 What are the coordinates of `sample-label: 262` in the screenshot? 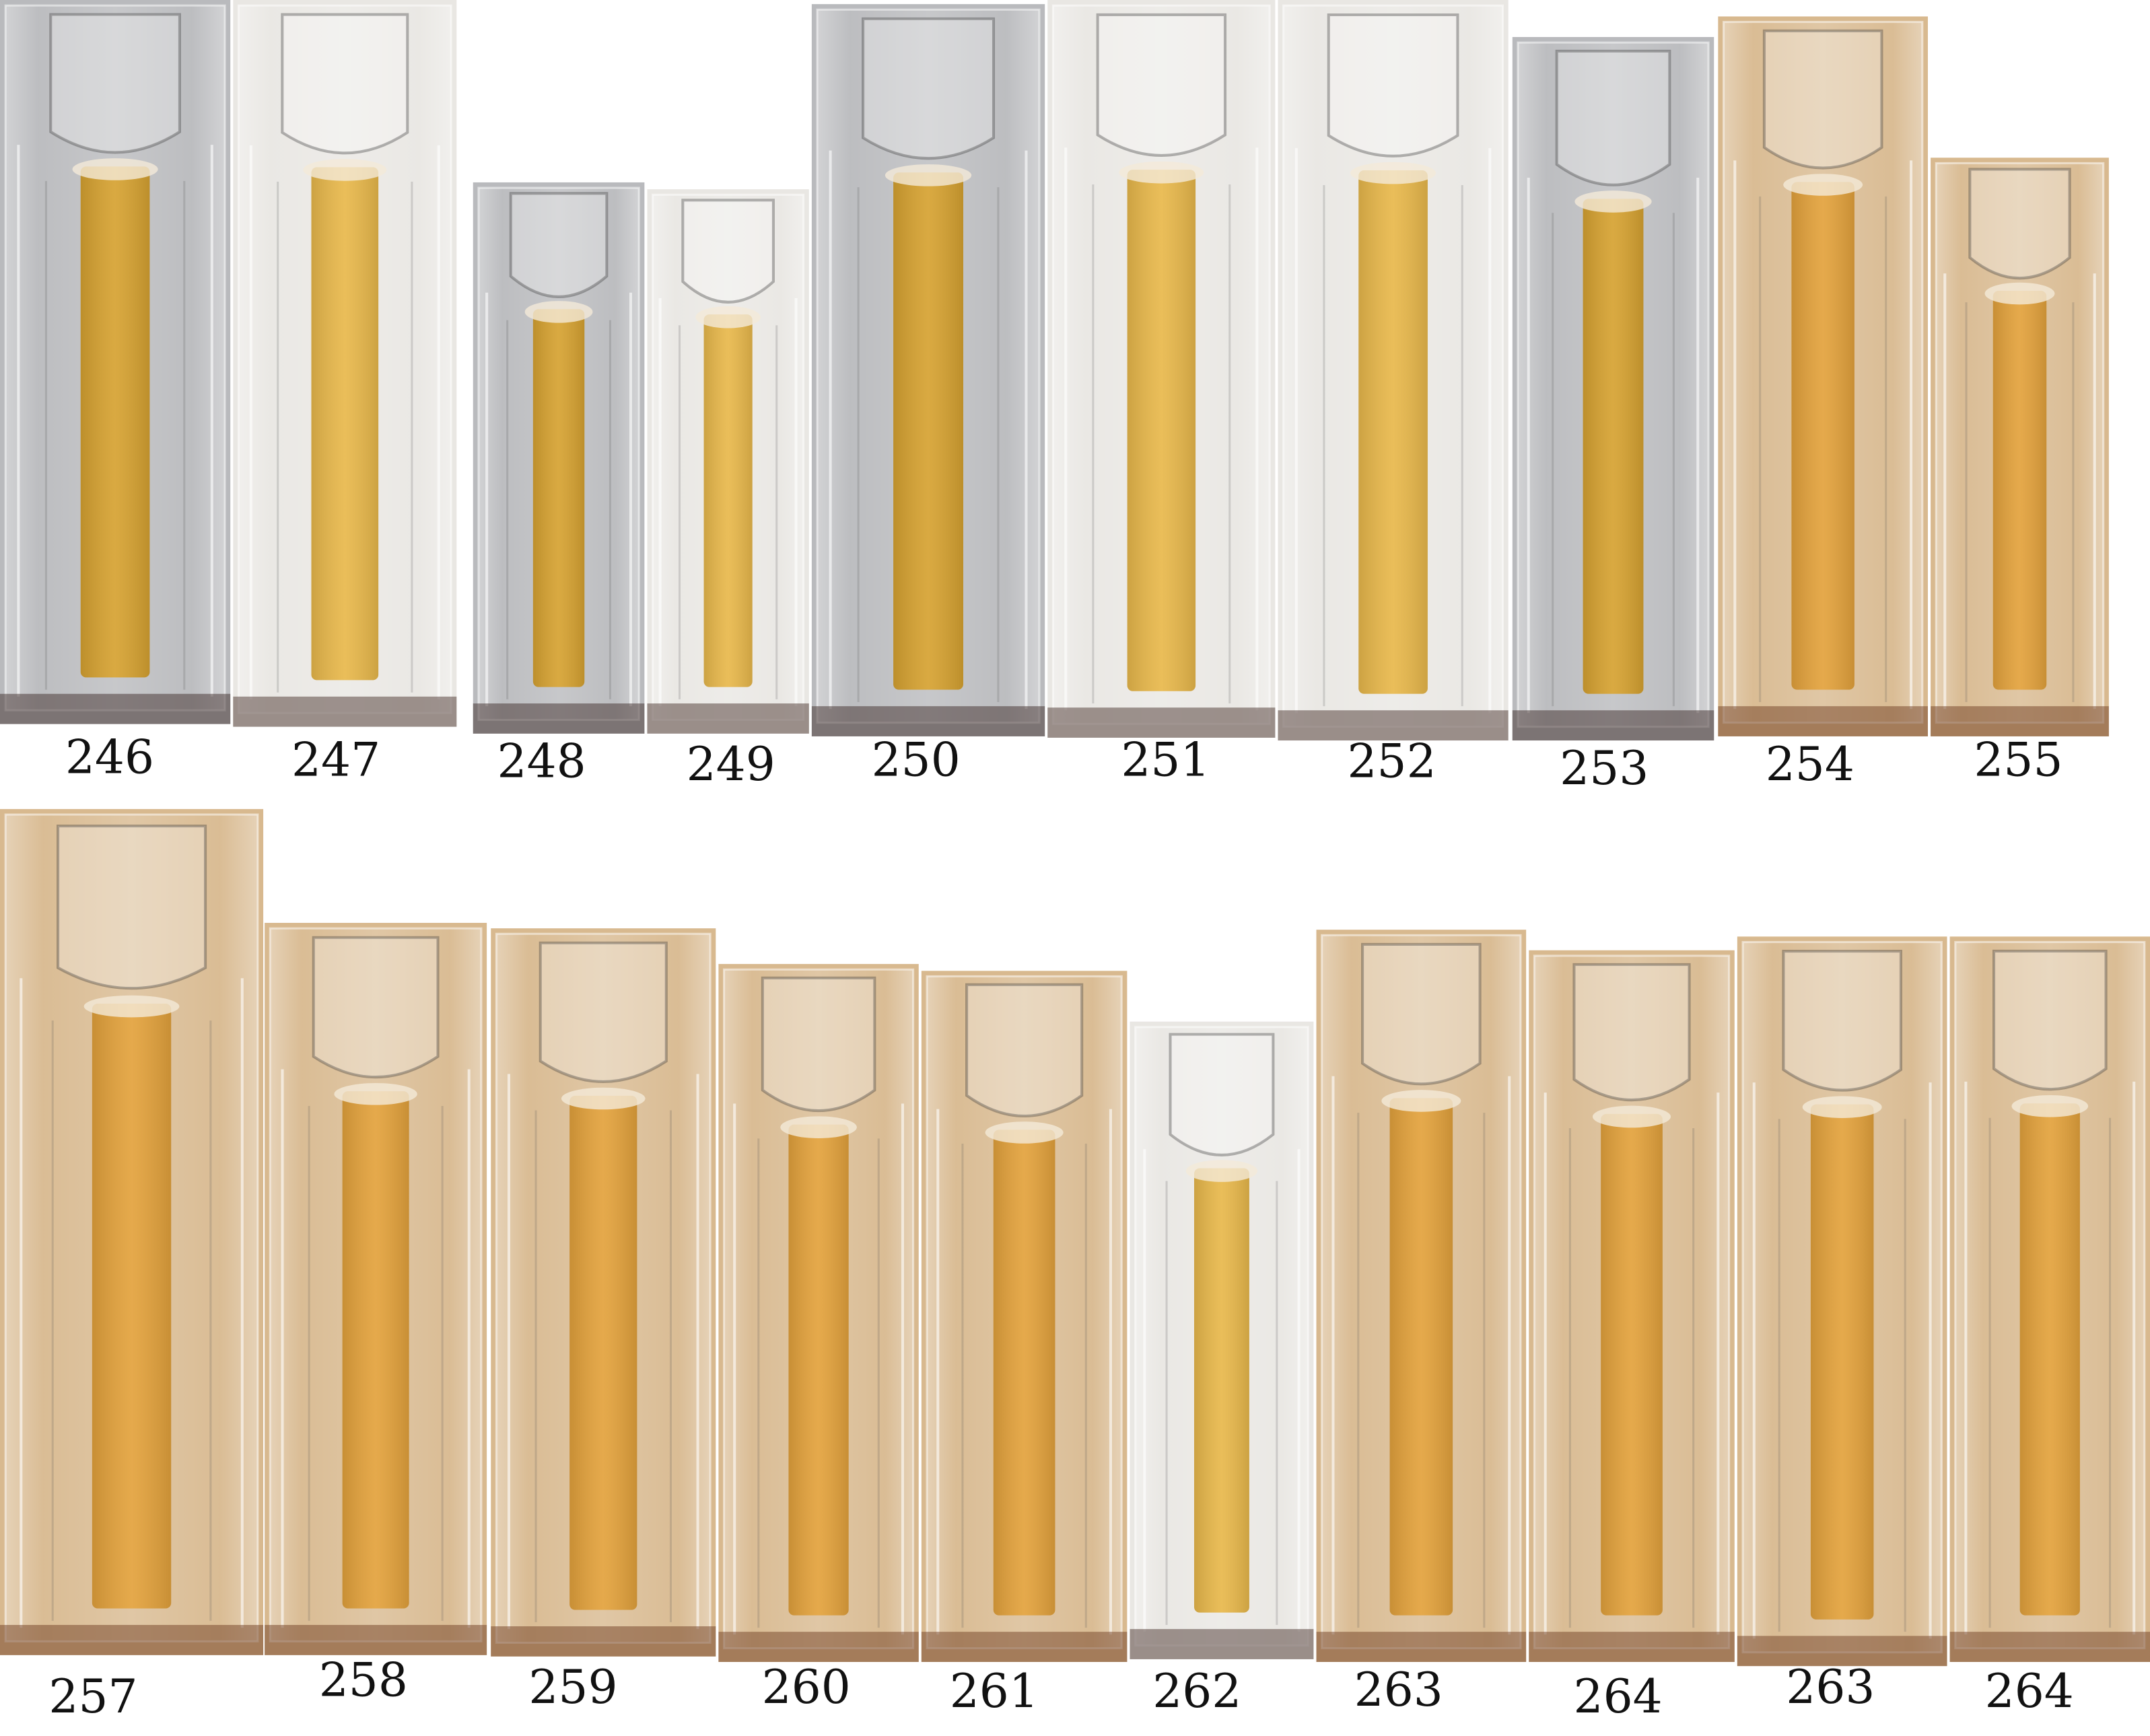 It's located at (1196, 1691).